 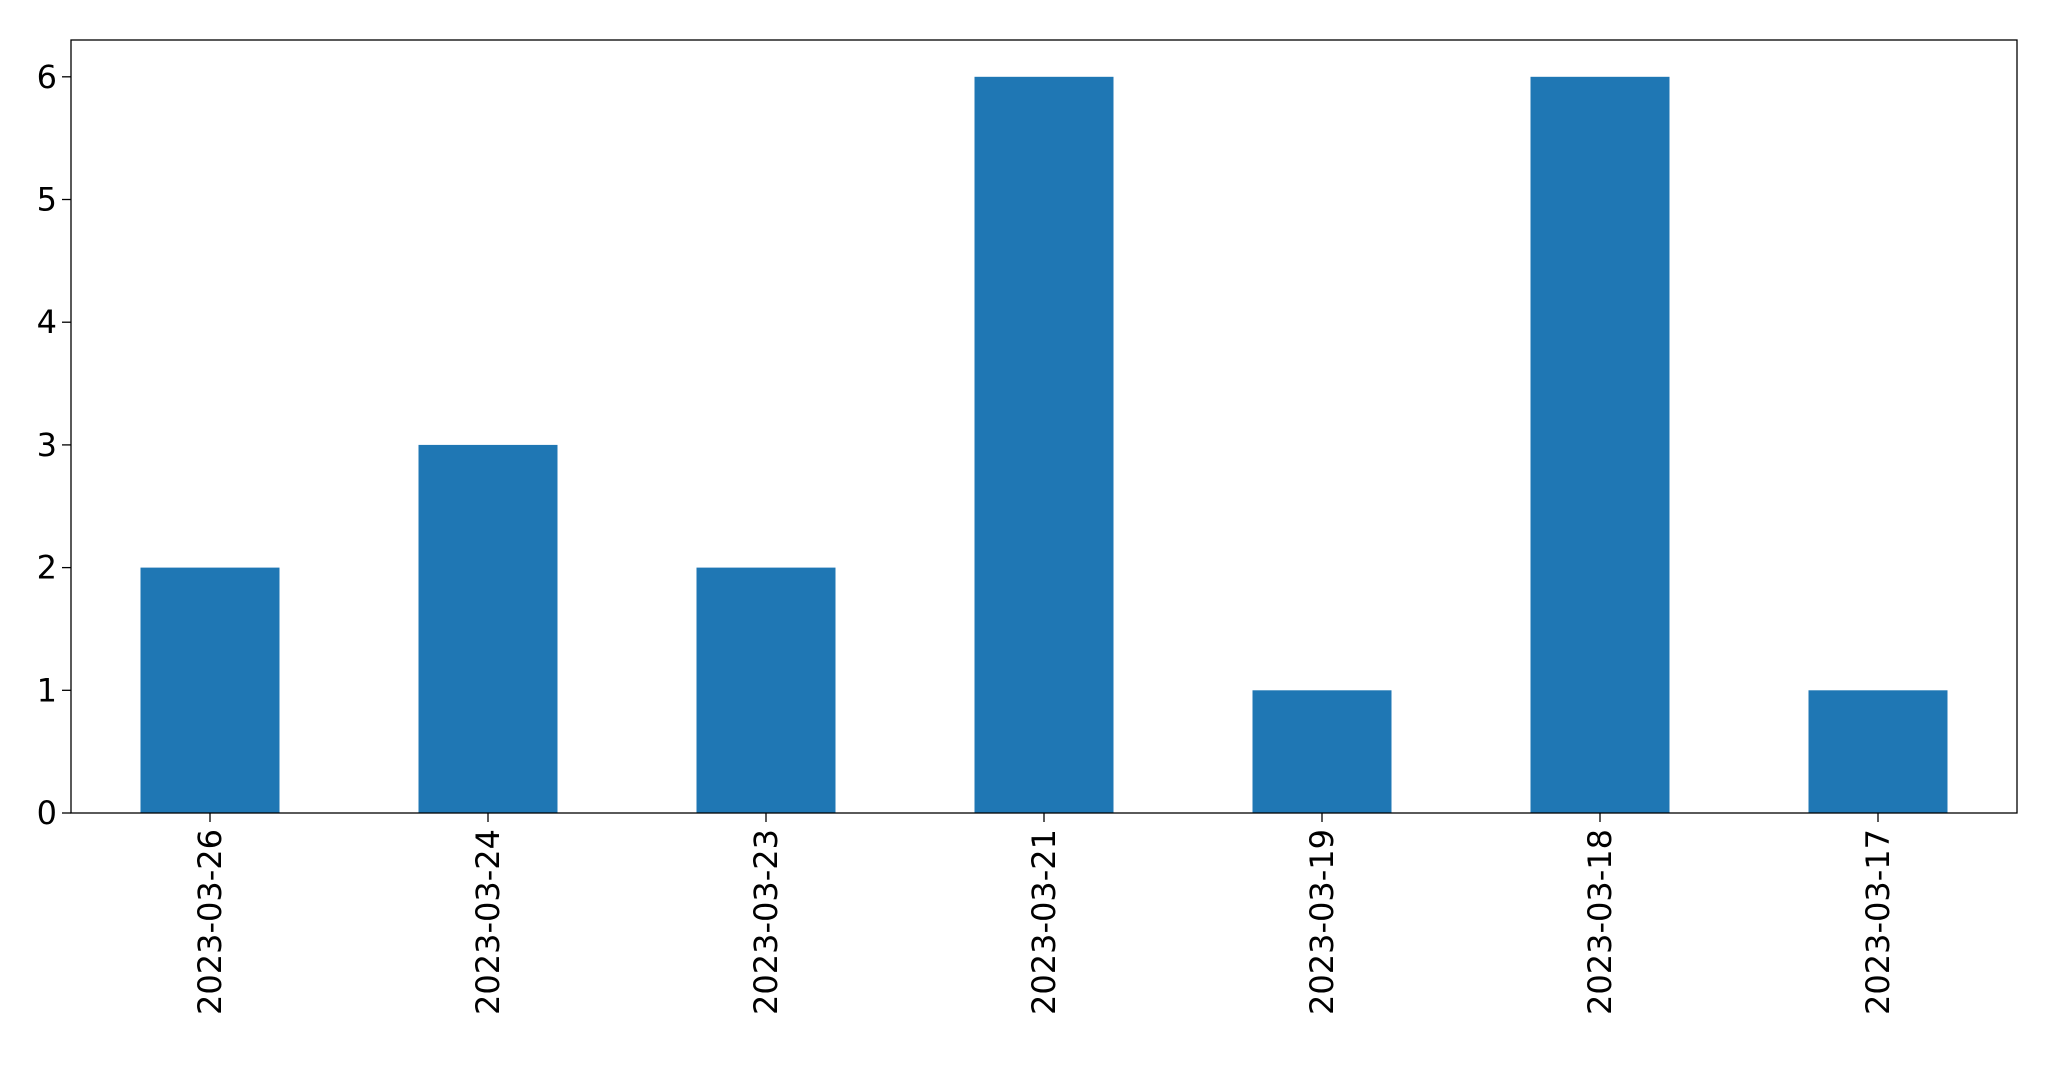 I want to click on y-tick-label: 3, so click(x=47, y=445).